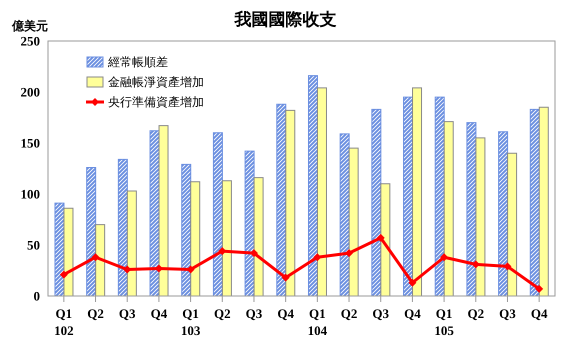  What do you see at coordinates (30, 26) in the screenshot?
I see `y-axis-title: 億美元` at bounding box center [30, 26].